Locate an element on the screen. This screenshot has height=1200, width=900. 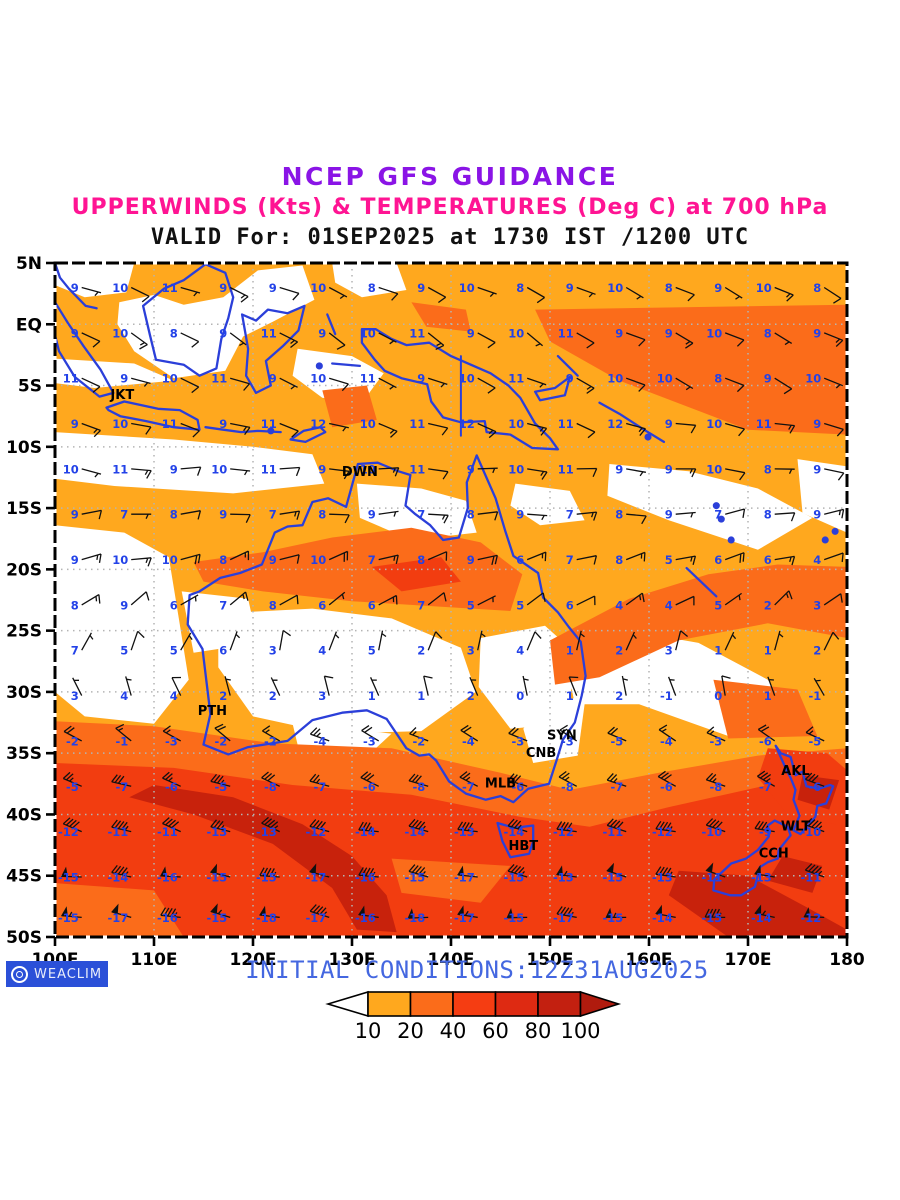
svg-text: -4 is located at coordinates (319, 741).